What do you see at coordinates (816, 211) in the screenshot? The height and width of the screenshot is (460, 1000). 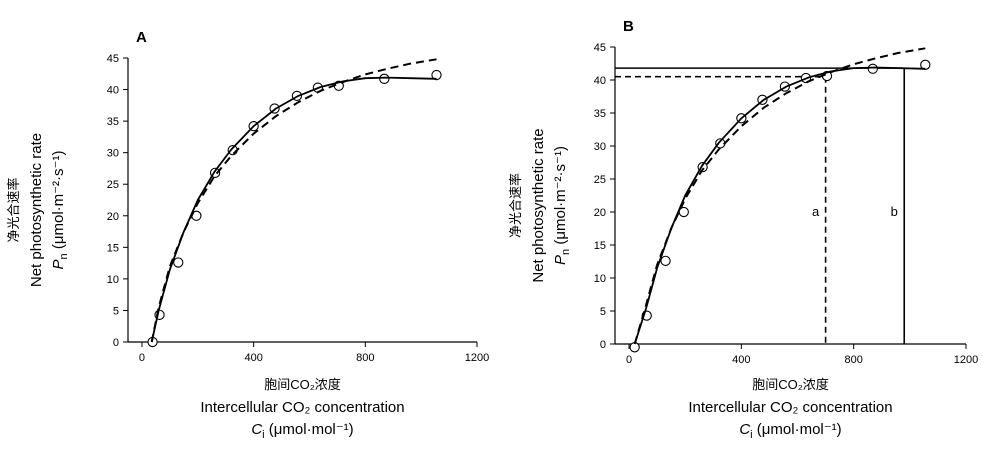 I see `reference-label-a: a` at bounding box center [816, 211].